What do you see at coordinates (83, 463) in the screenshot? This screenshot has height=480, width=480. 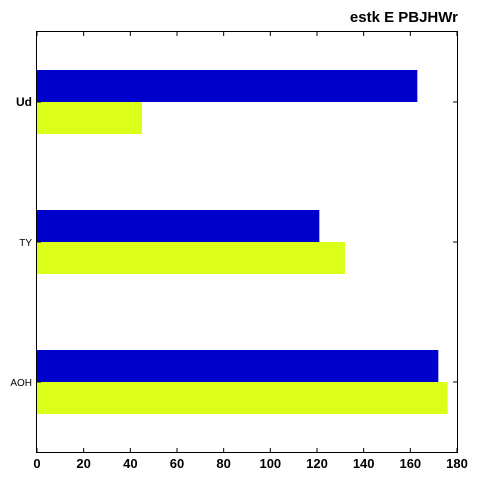 I see `x-tick-label: 20` at bounding box center [83, 463].